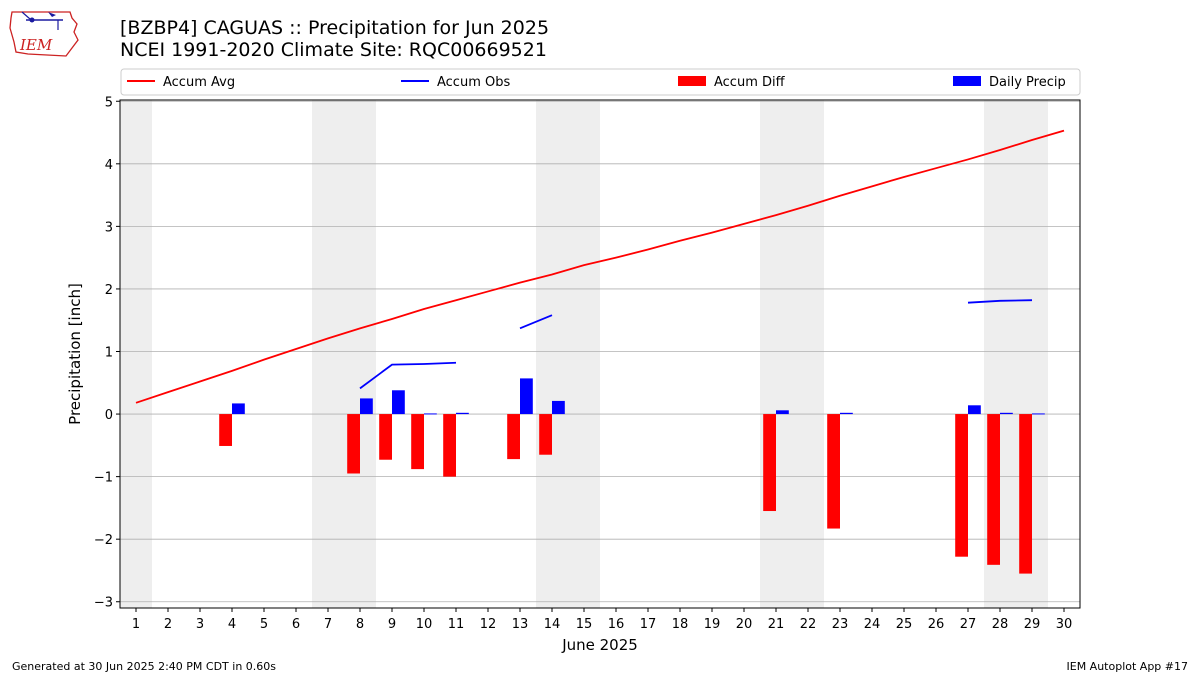 This screenshot has height=675, width=1200. I want to click on x-tick-label: 20, so click(744, 624).